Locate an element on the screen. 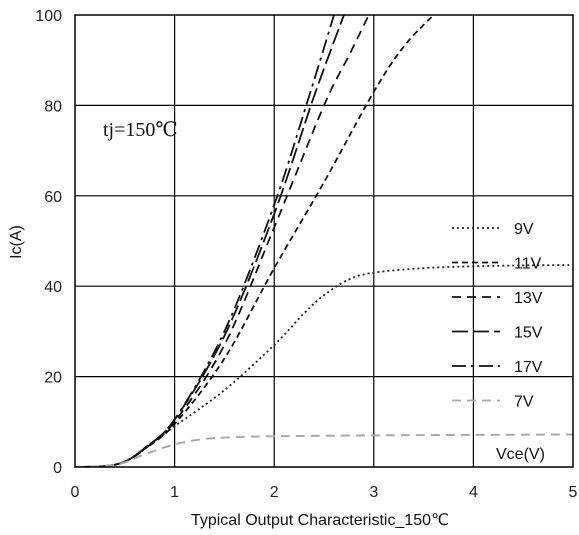 Image resolution: width=579 pixels, height=535 pixels. x-tick-label: 4 is located at coordinates (473, 492).